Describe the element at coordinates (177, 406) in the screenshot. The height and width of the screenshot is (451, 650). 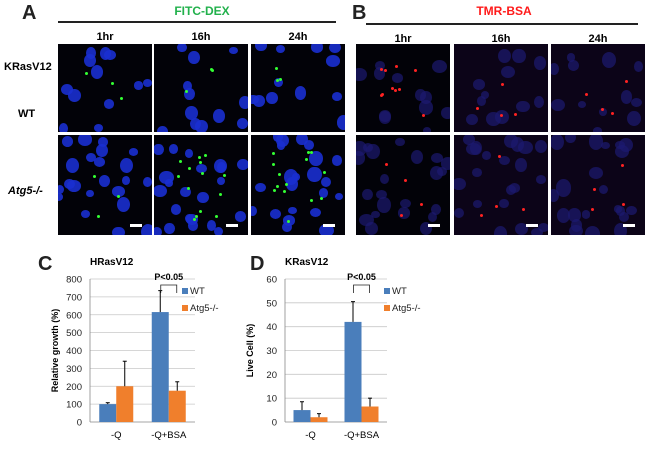
I see `bar-atg5` at that location.